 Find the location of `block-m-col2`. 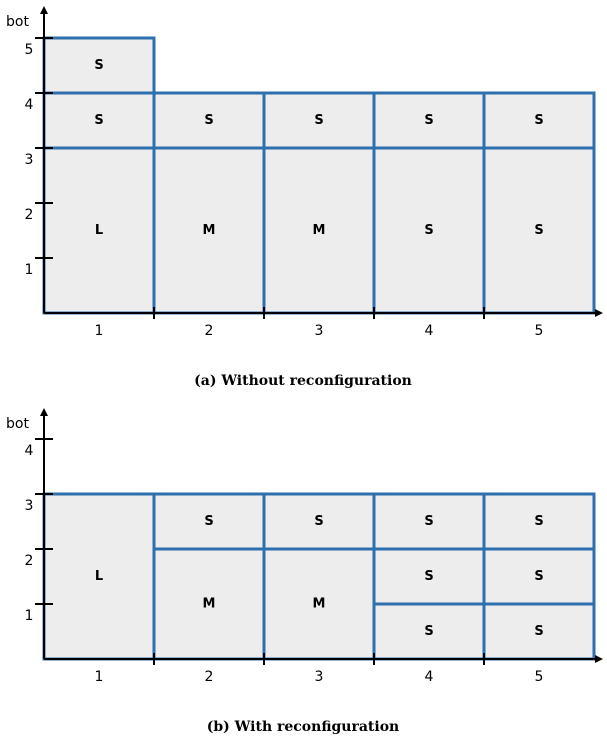

block-m-col2 is located at coordinates (209, 604).